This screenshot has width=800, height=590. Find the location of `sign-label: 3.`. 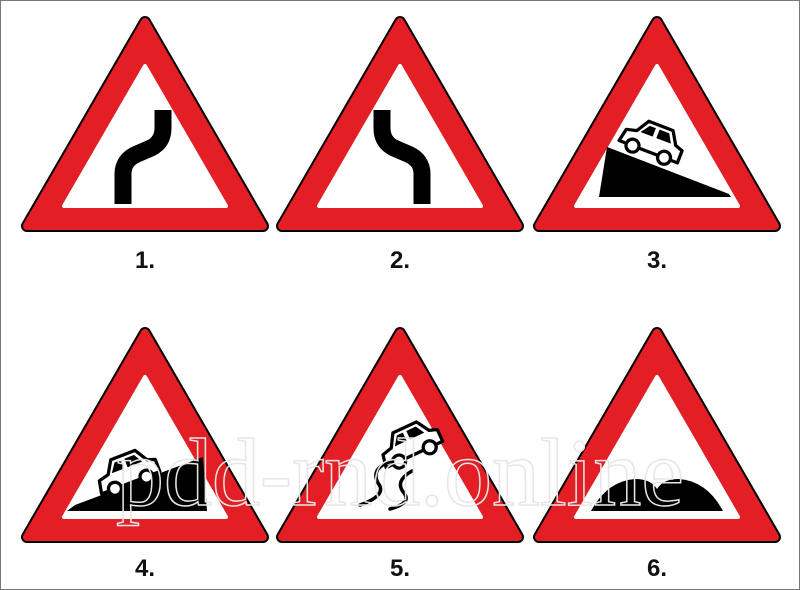

sign-label: 3. is located at coordinates (657, 260).